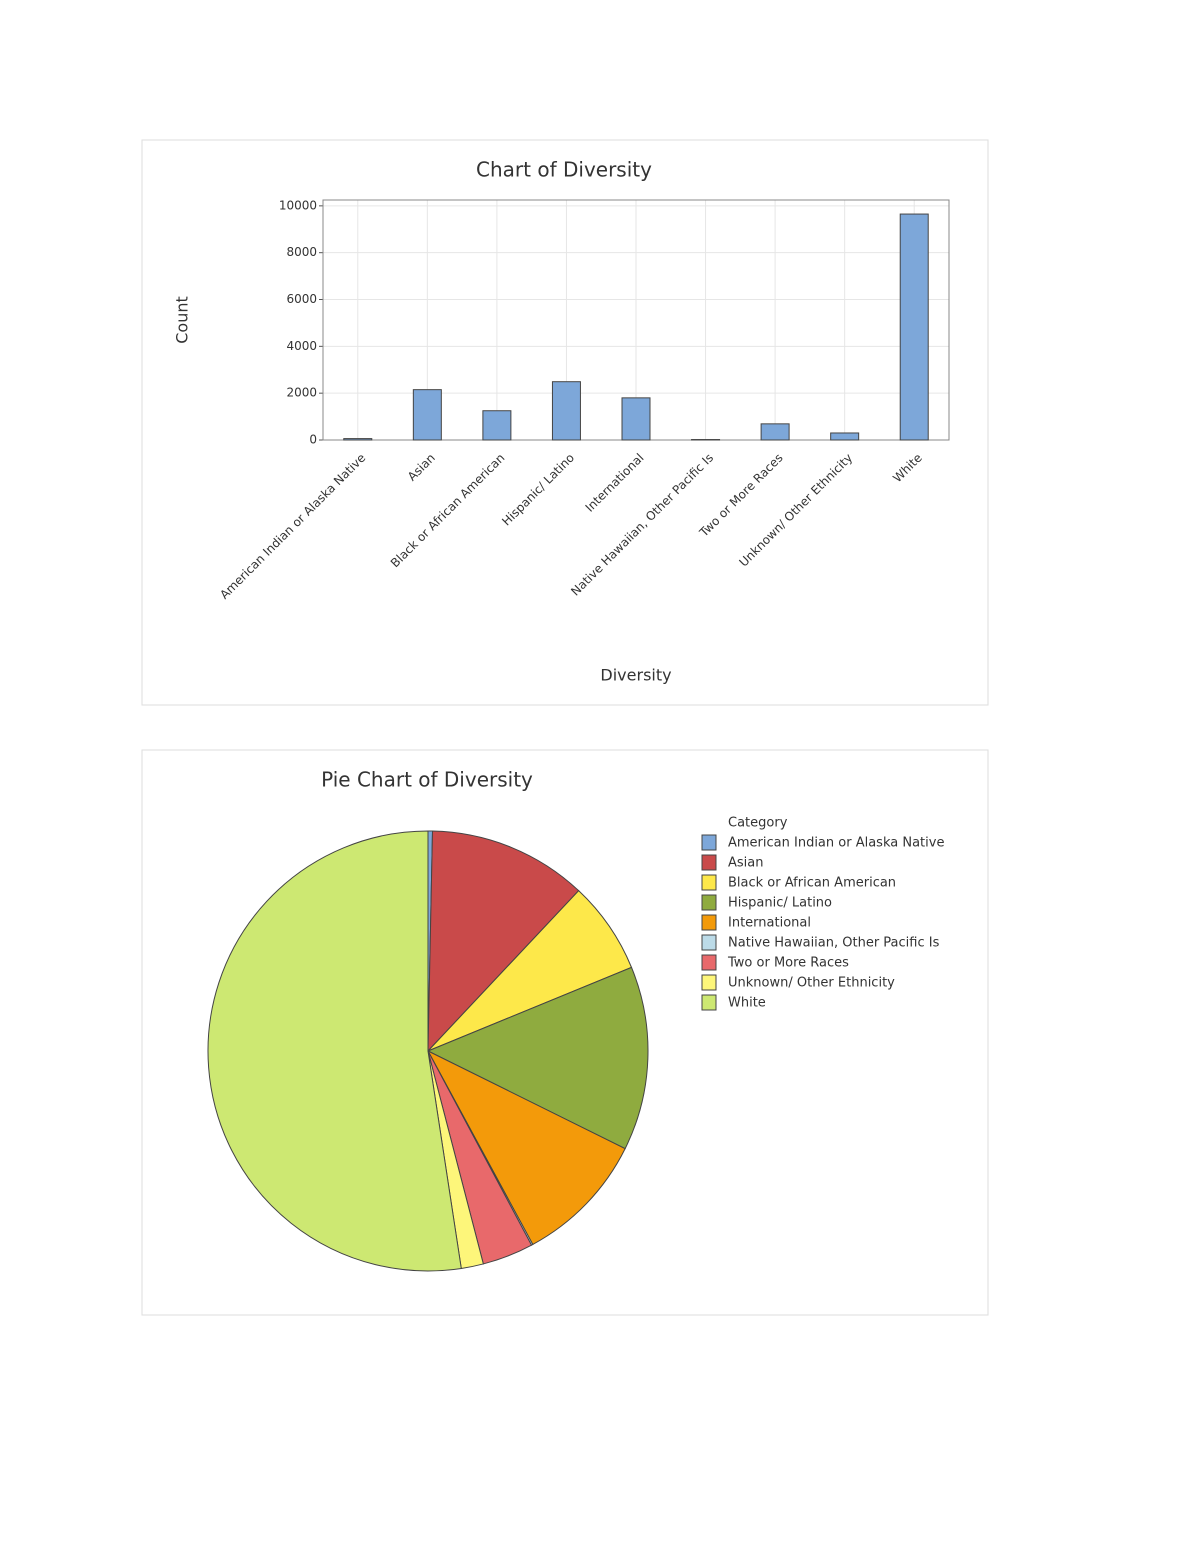  I want to click on y-tick-label: 10000, so click(298, 205).